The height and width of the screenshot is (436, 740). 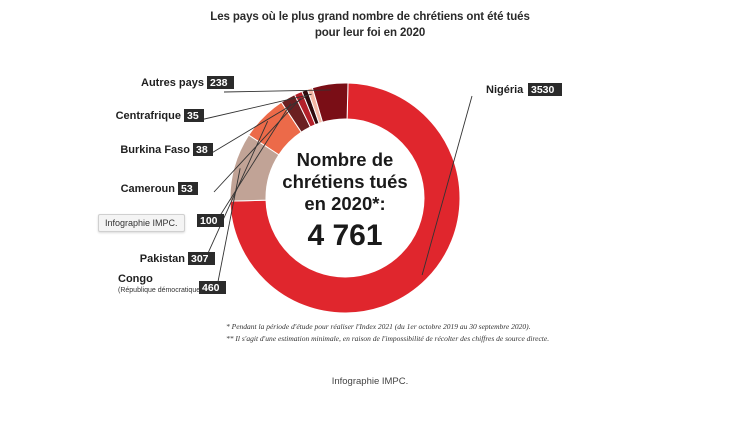 What do you see at coordinates (160, 290) in the screenshot?
I see `sublabel-congo: (République démocratique)` at bounding box center [160, 290].